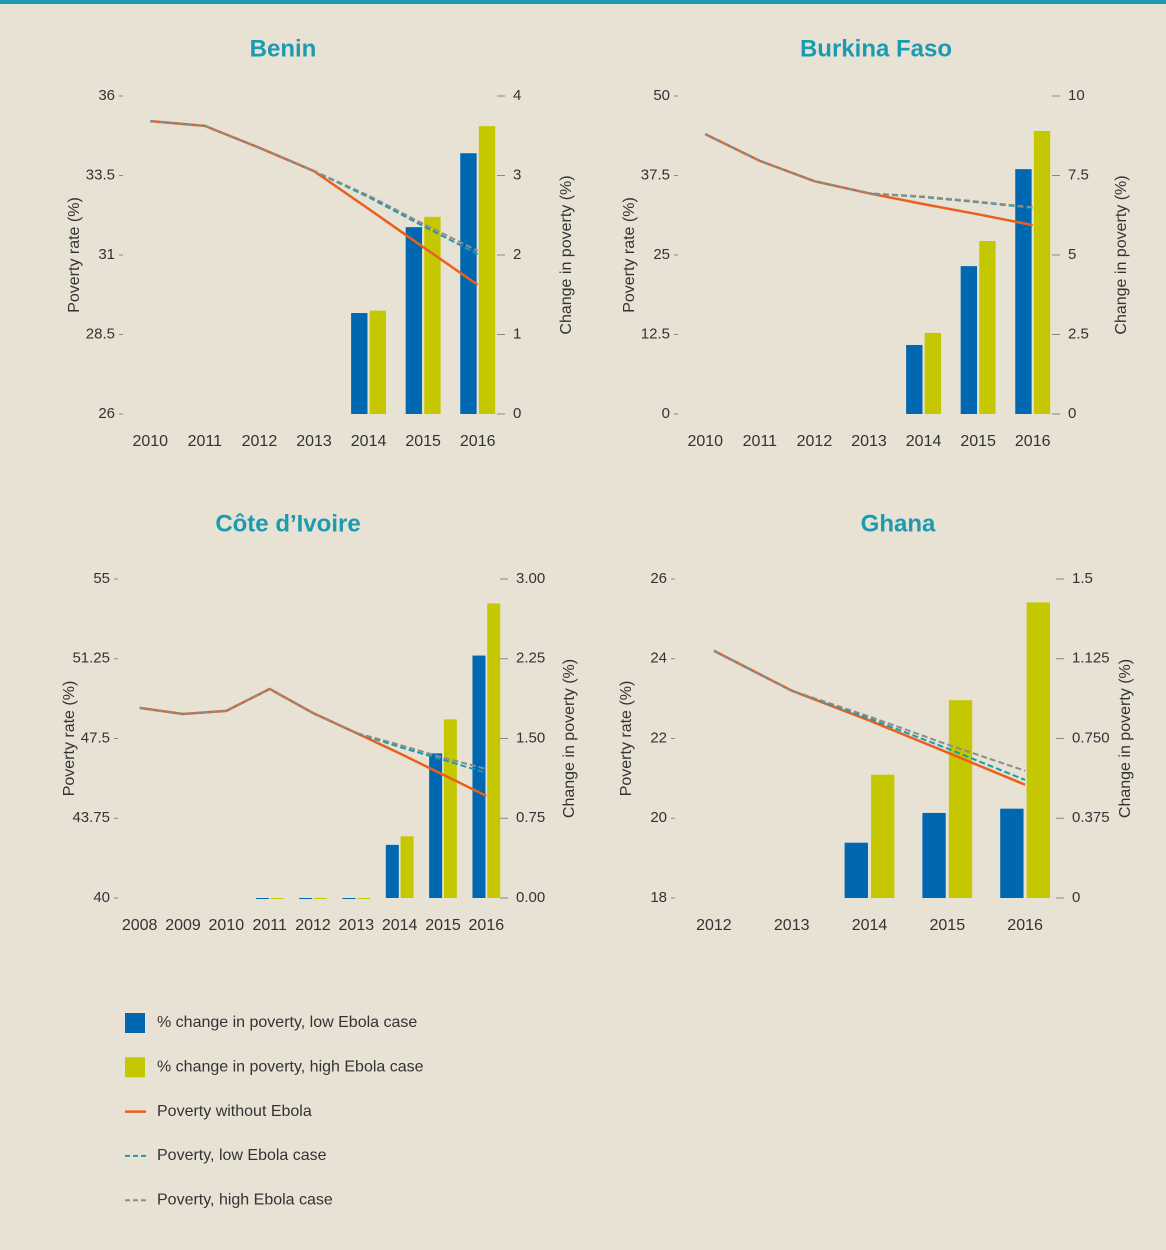 The width and height of the screenshot is (1166, 1250). I want to click on x-tick-label: 2008, so click(140, 925).